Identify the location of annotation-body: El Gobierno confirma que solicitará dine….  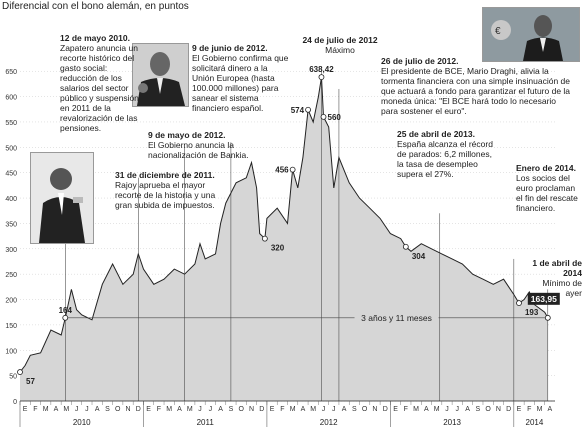
(240, 83).